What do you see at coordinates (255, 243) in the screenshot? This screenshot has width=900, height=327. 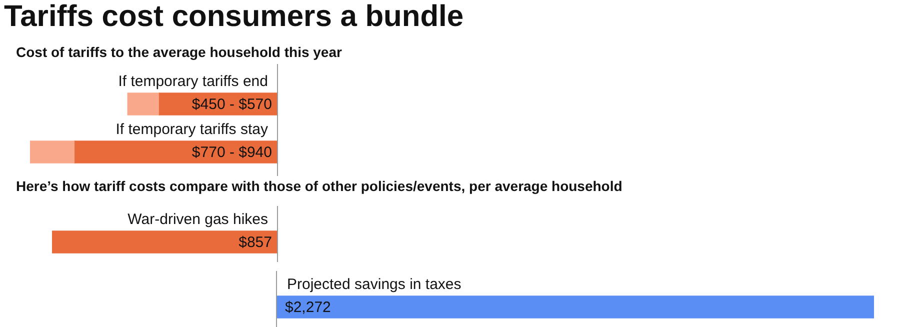 I see `data-label: $857` at bounding box center [255, 243].